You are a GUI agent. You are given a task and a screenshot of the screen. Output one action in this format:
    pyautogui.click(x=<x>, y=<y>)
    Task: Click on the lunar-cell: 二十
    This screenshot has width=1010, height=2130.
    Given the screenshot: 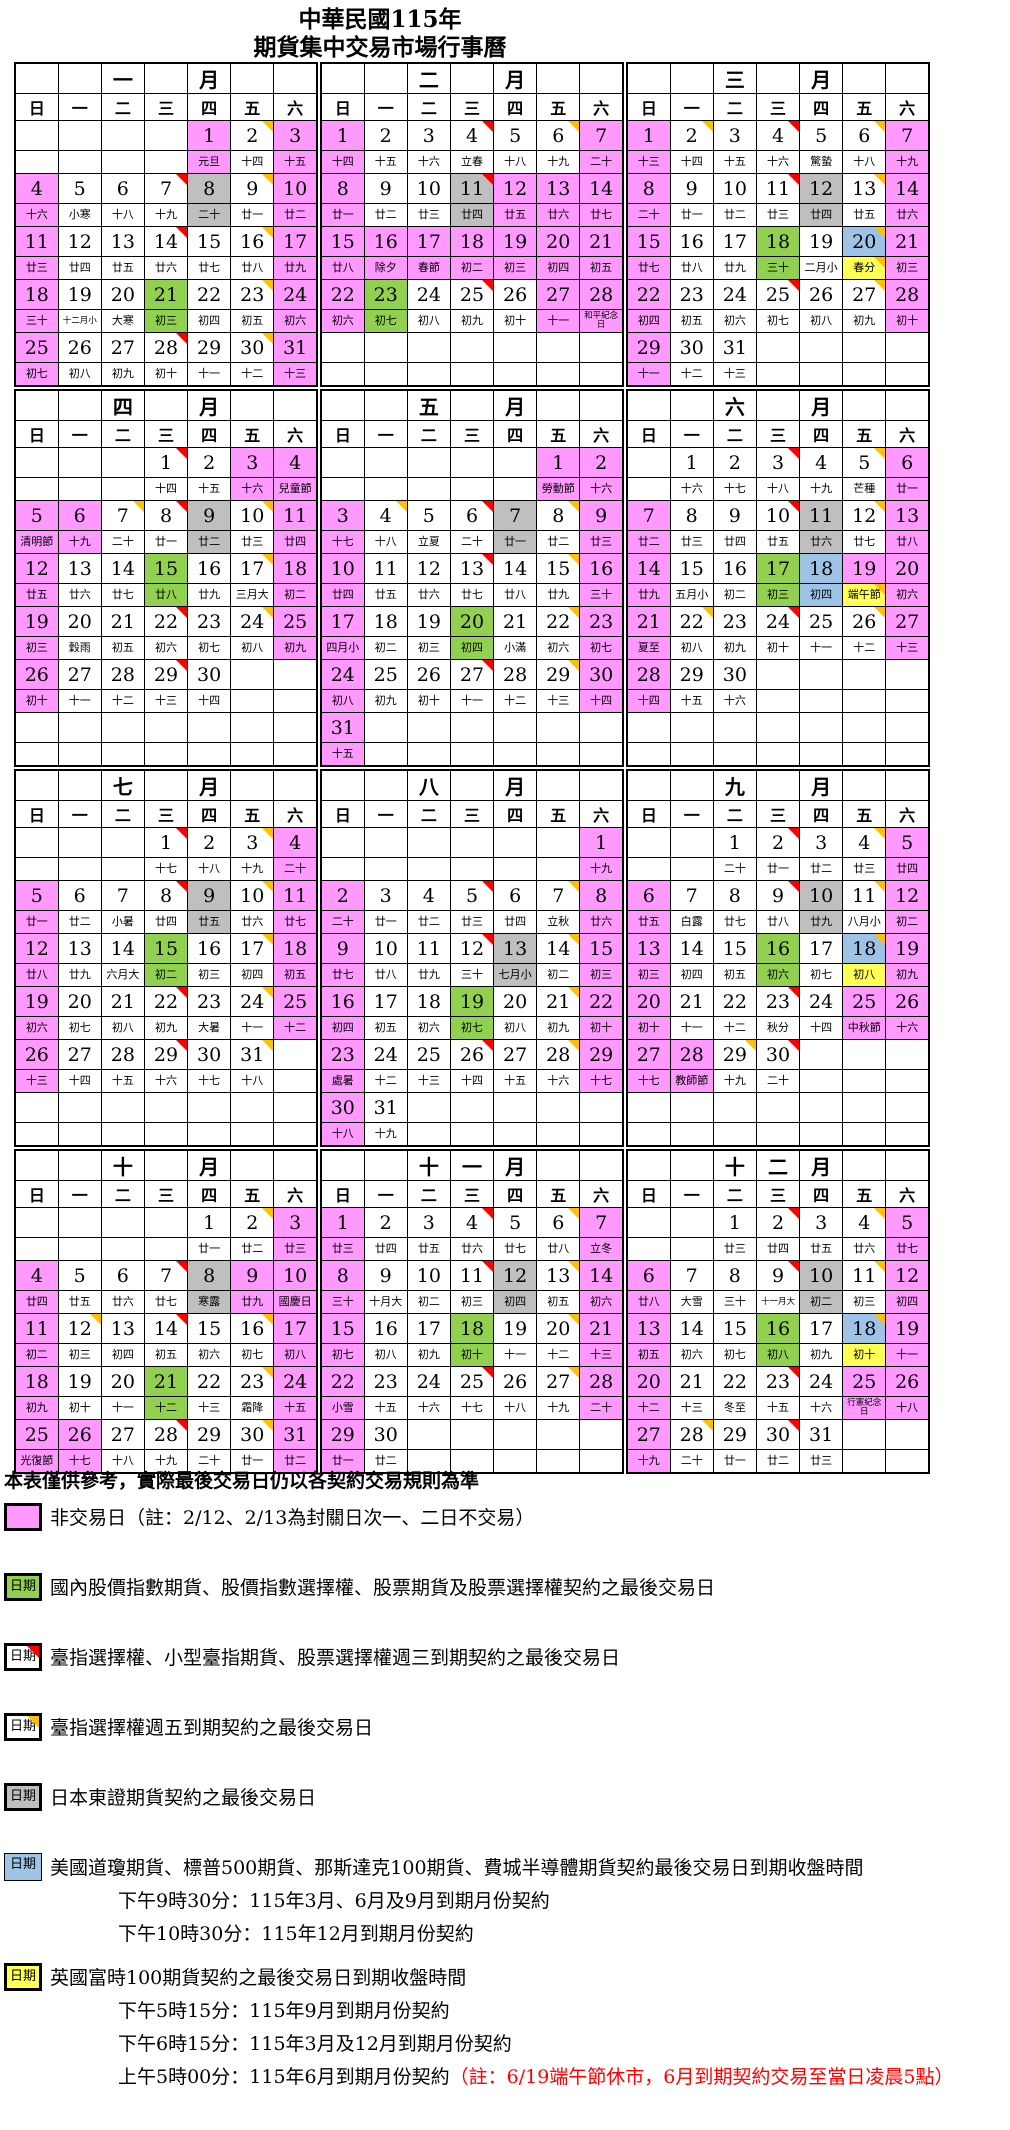 What is the action you would take?
    pyautogui.click(x=122, y=542)
    